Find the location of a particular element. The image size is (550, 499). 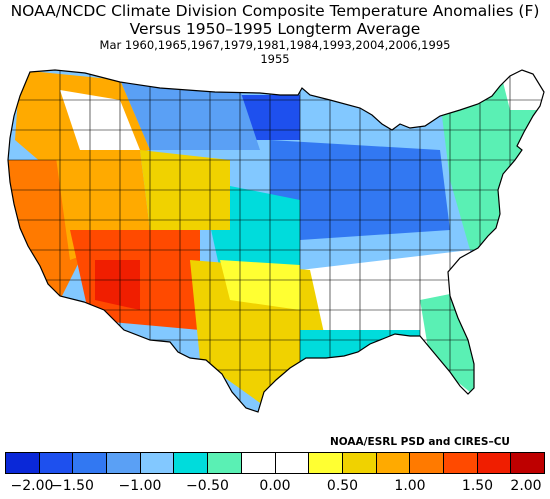

legend-tick-label: 1.00 is located at coordinates (410, 486).